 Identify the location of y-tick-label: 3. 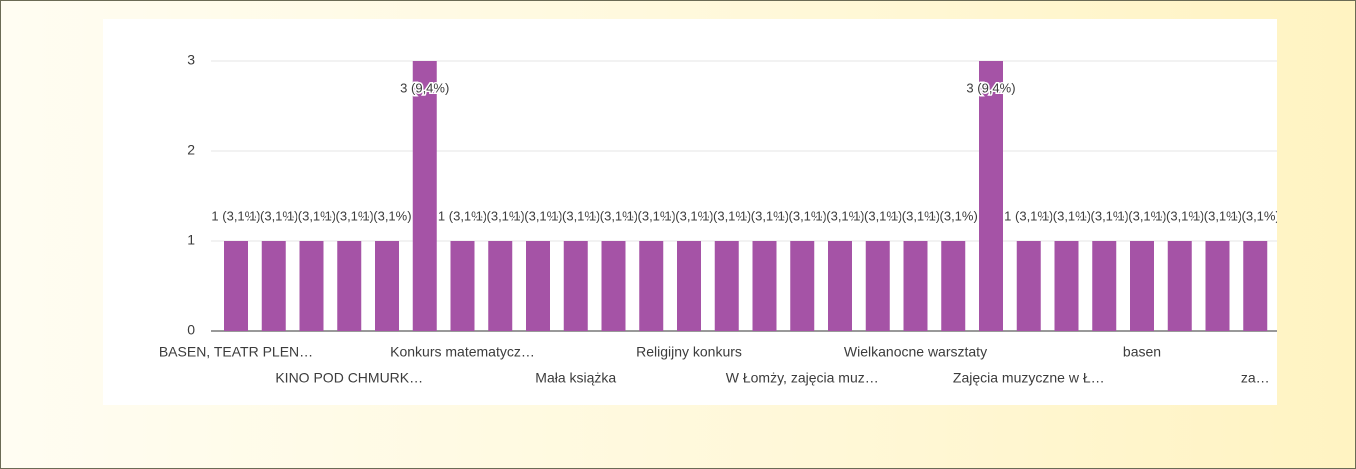
(191, 60).